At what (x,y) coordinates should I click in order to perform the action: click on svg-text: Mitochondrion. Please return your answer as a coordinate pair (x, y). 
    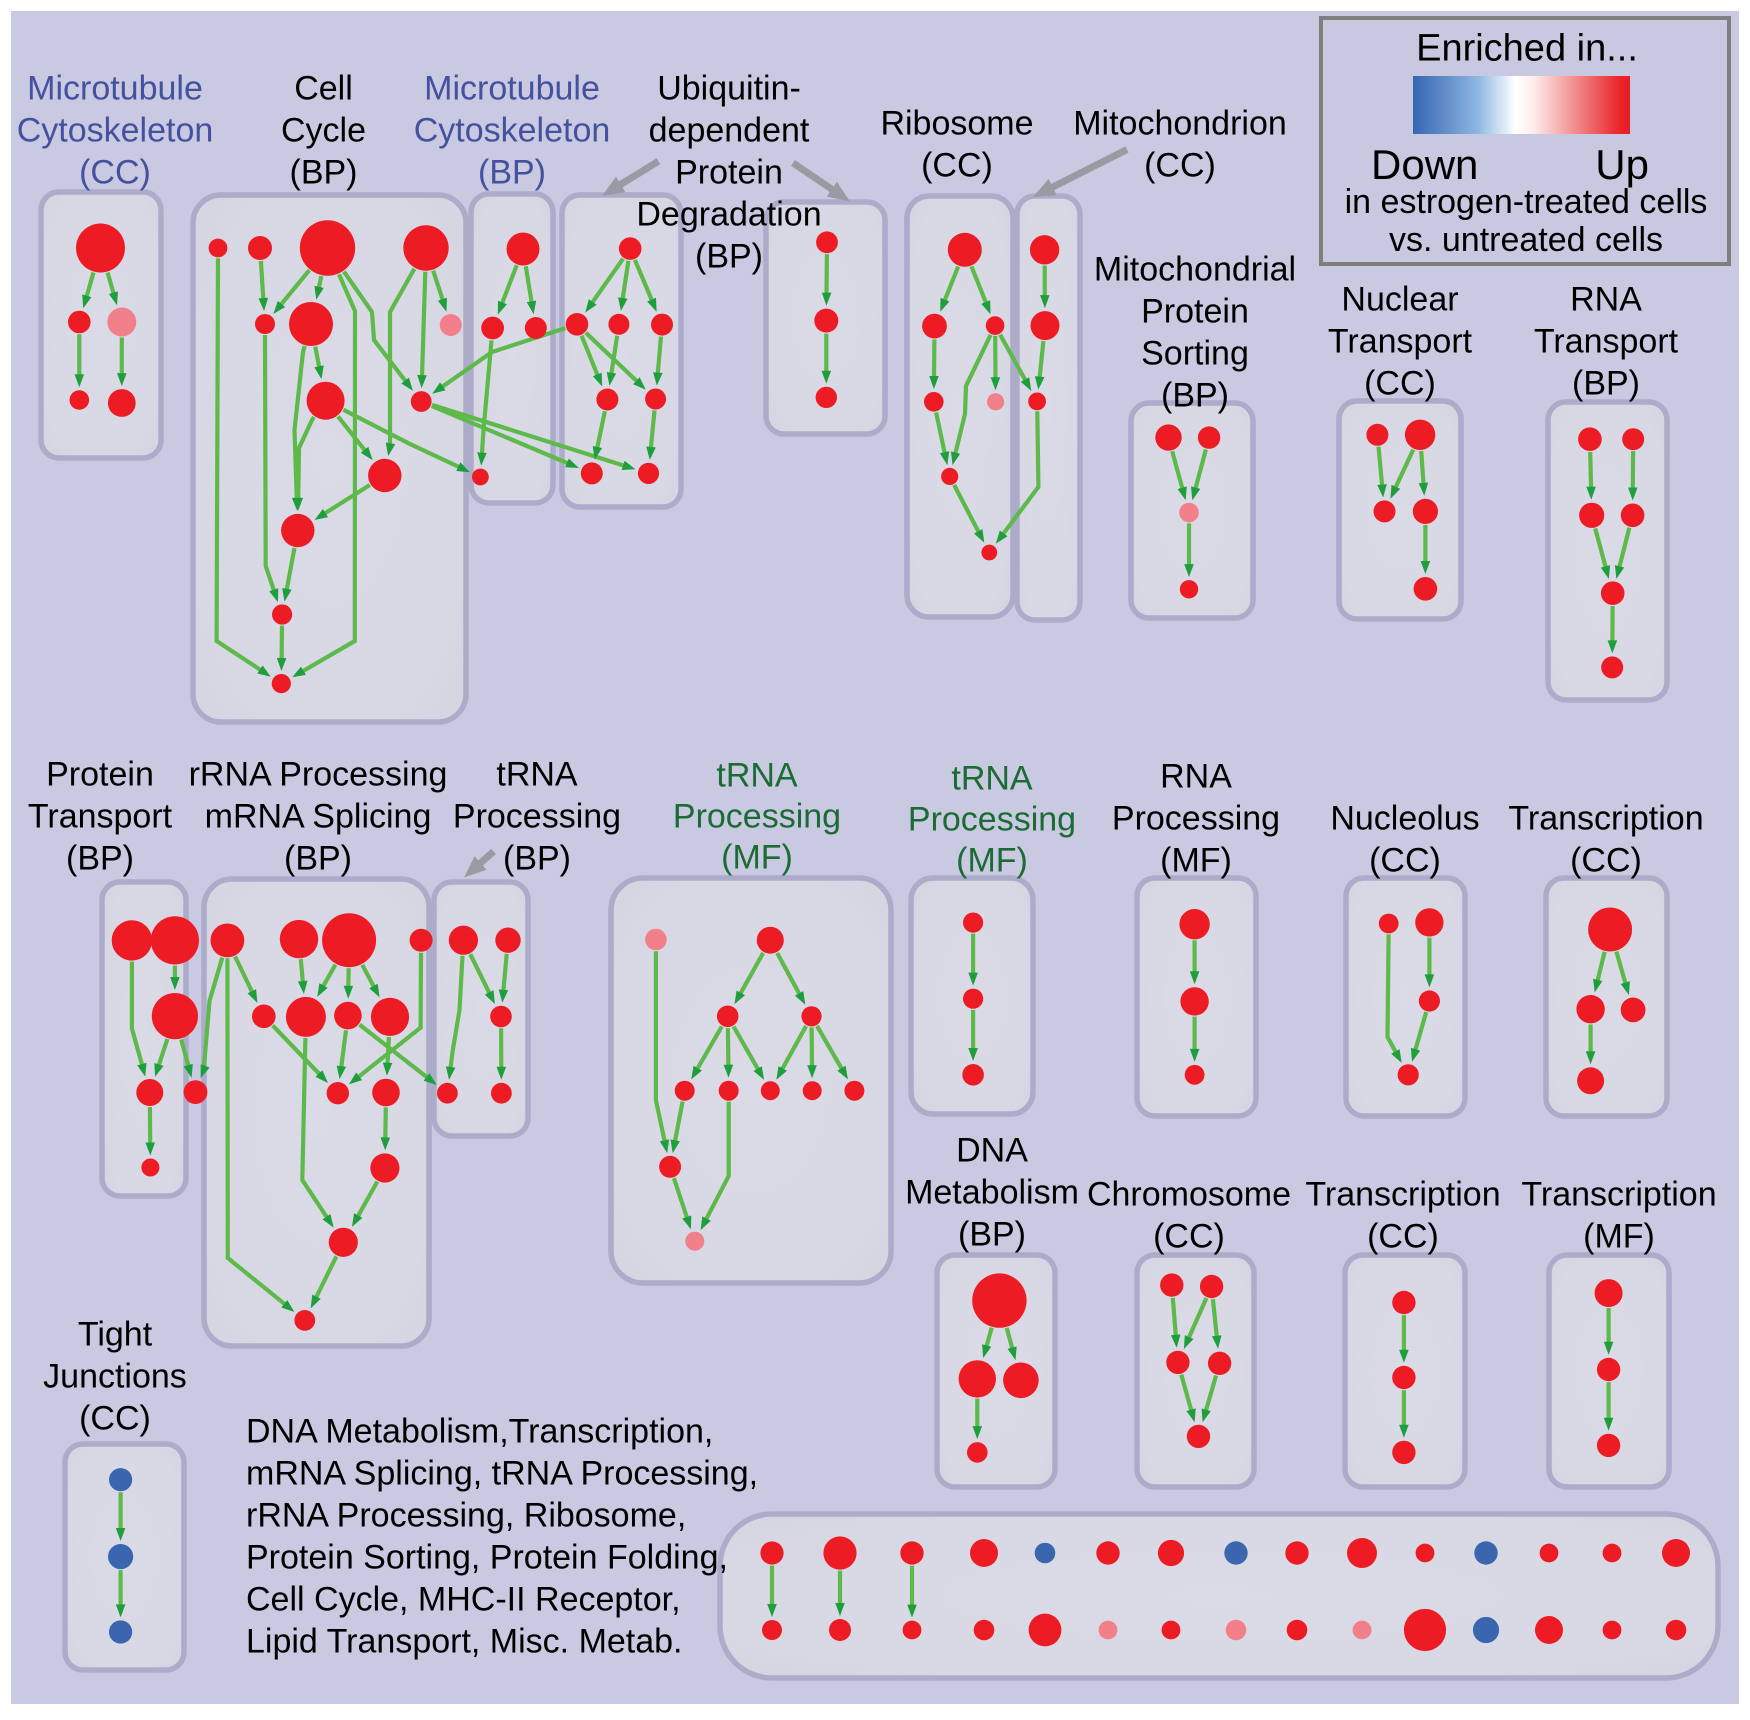
    Looking at the image, I should click on (1180, 124).